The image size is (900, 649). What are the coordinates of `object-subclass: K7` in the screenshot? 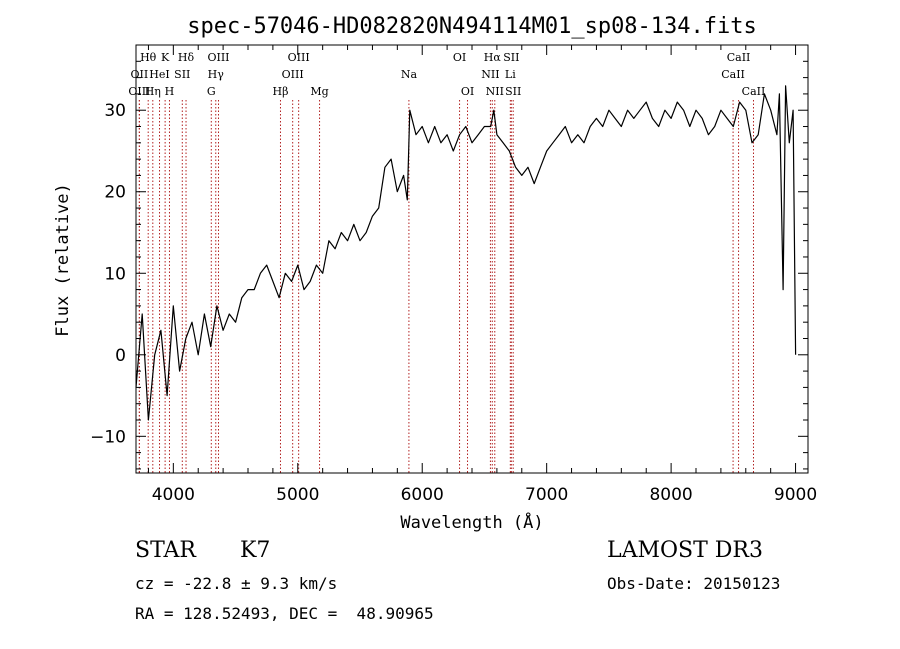 It's located at (255, 550).